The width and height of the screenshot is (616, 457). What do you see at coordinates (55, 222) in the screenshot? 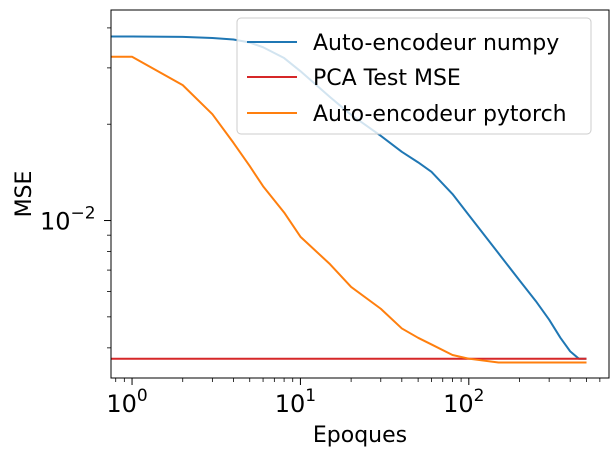
I see `y-tick-base: 10` at bounding box center [55, 222].